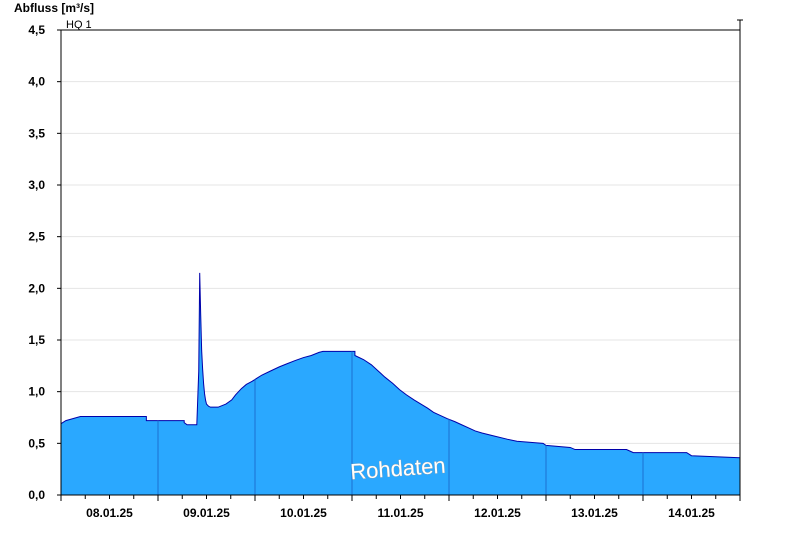 The height and width of the screenshot is (550, 800). I want to click on y-tick-label-2: 1,0, so click(36, 392).